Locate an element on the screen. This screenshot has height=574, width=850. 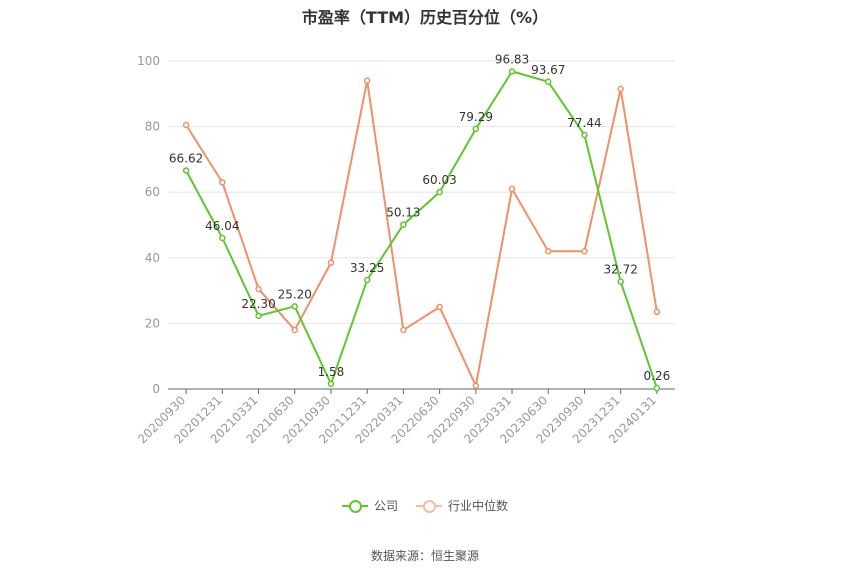
company-data-label: 22.30 is located at coordinates (258, 304).